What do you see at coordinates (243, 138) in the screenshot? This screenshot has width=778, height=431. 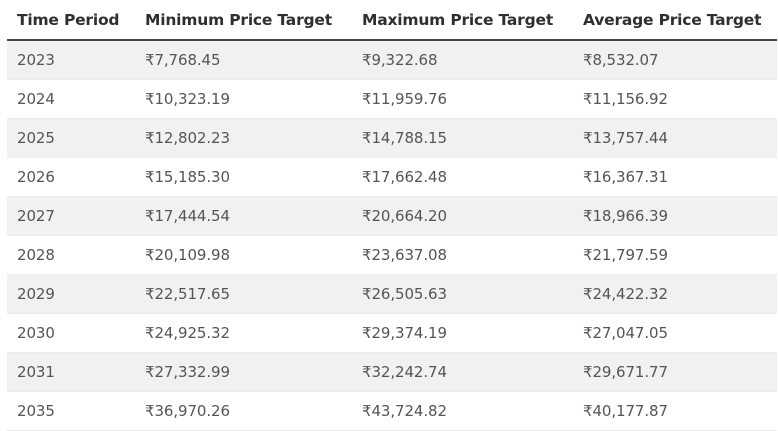 I see `cell-minimum-price: ₹12,802.23` at bounding box center [243, 138].